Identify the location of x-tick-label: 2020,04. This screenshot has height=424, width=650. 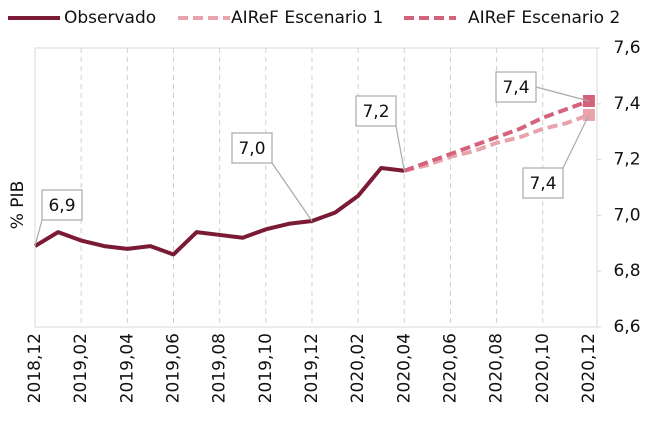
(404, 368).